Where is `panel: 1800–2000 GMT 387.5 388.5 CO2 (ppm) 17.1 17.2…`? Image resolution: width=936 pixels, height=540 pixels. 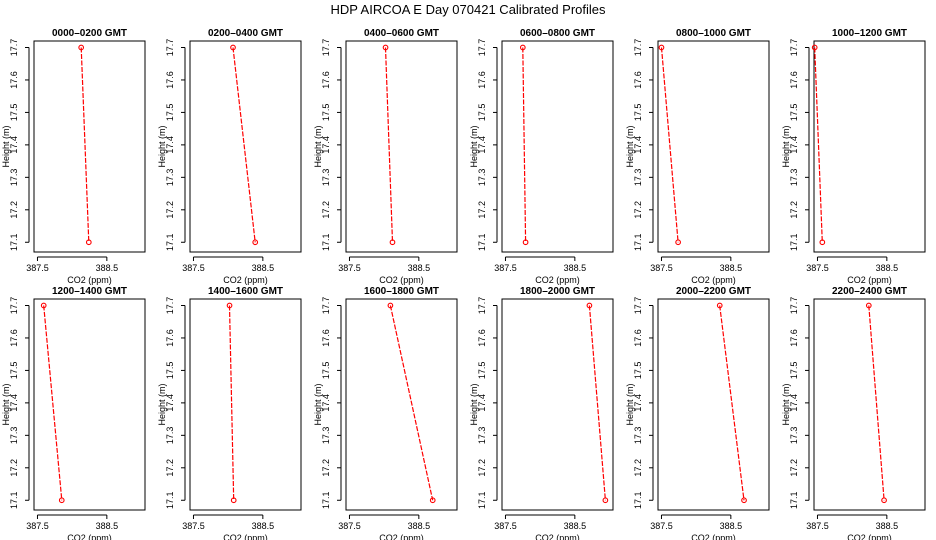 panel: 1800–2000 GMT 387.5 388.5 CO2 (ppm) 17.1 17.2… is located at coordinates (541, 413).